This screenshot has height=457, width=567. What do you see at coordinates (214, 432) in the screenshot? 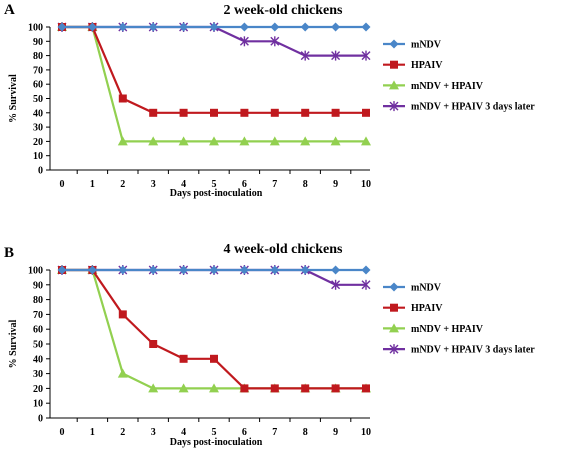
I see `x-tick-label: 5` at bounding box center [214, 432].